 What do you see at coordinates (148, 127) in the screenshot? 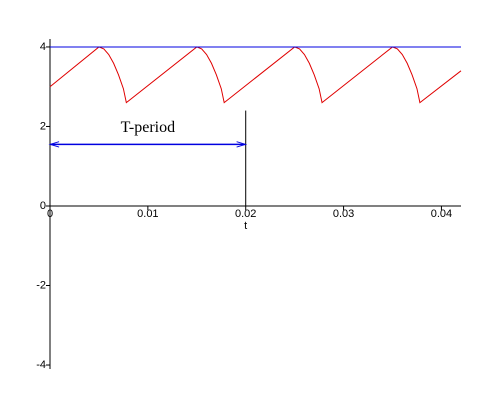
I see `annotation: T-period` at bounding box center [148, 127].